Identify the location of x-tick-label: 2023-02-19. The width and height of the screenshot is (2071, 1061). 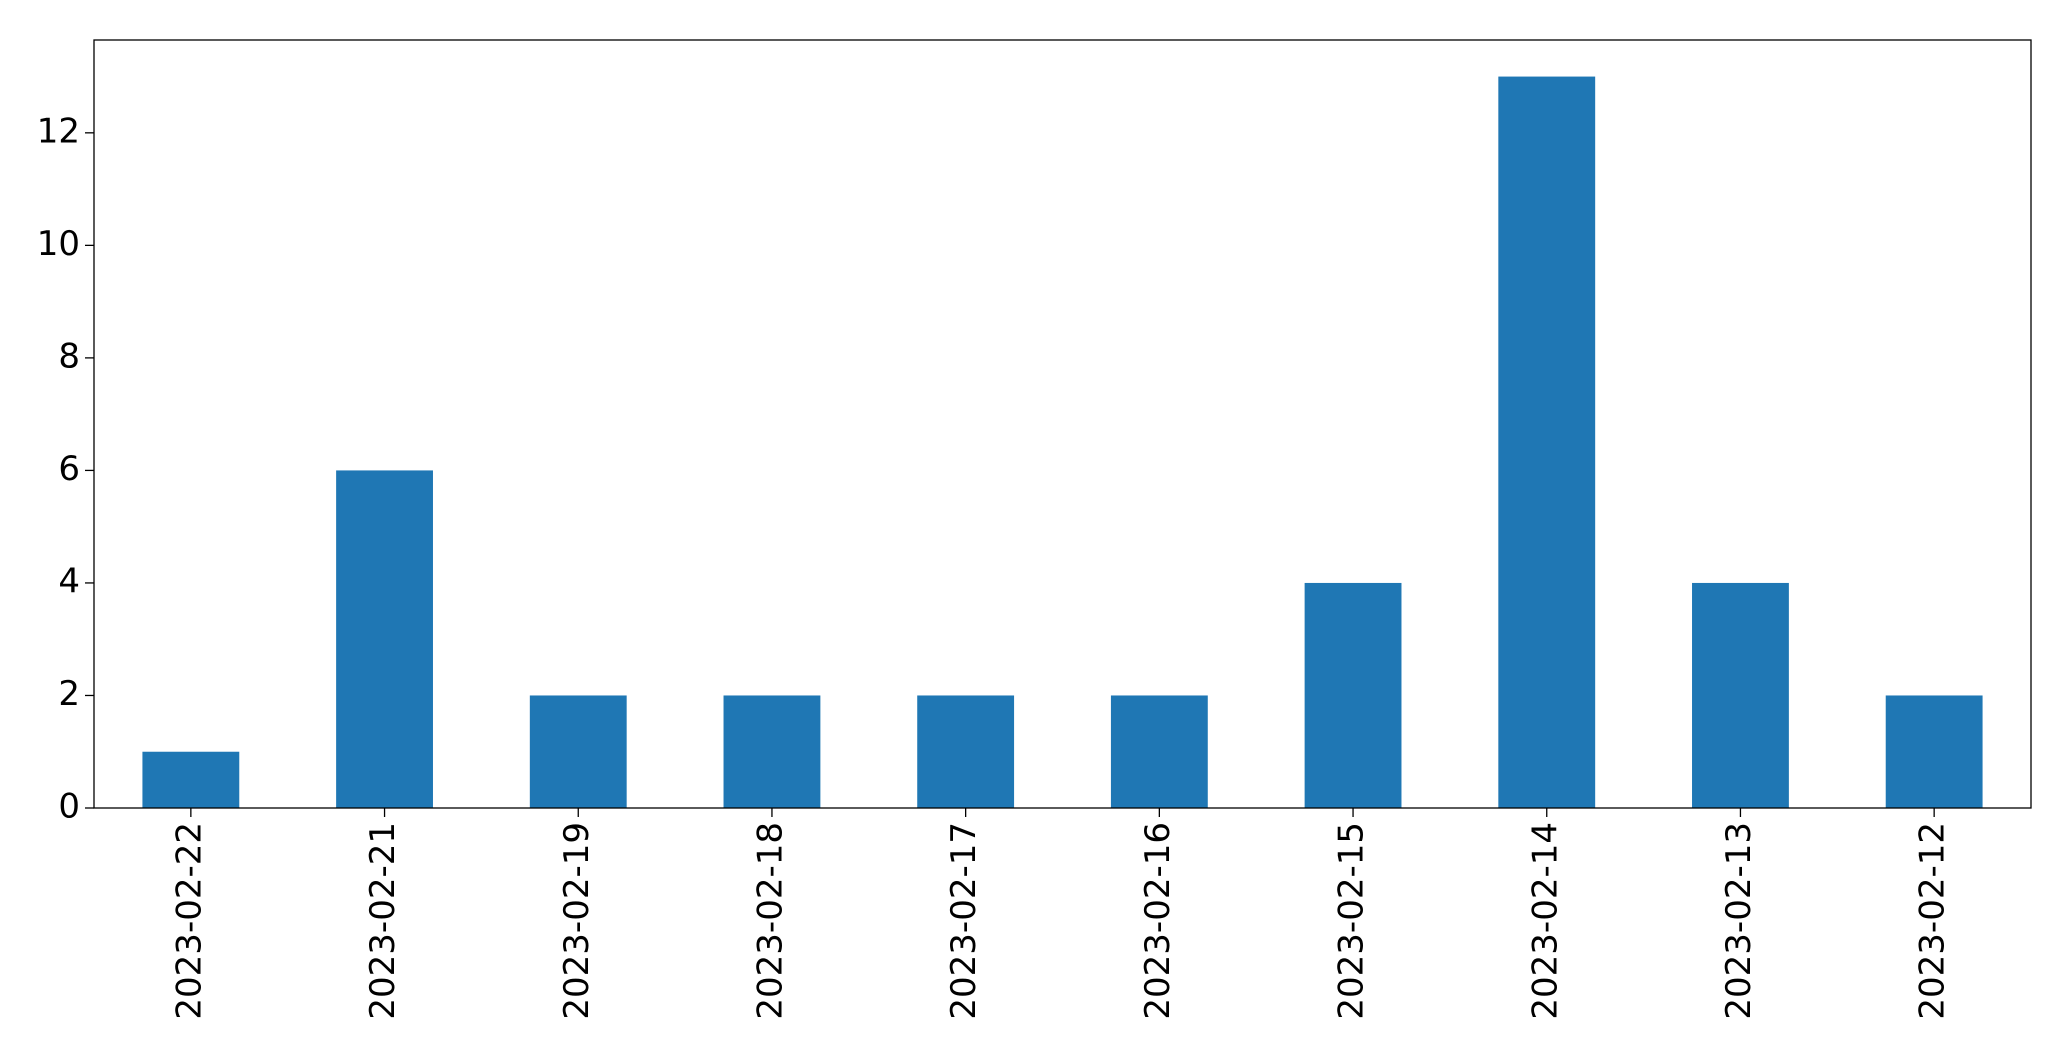
(577, 921).